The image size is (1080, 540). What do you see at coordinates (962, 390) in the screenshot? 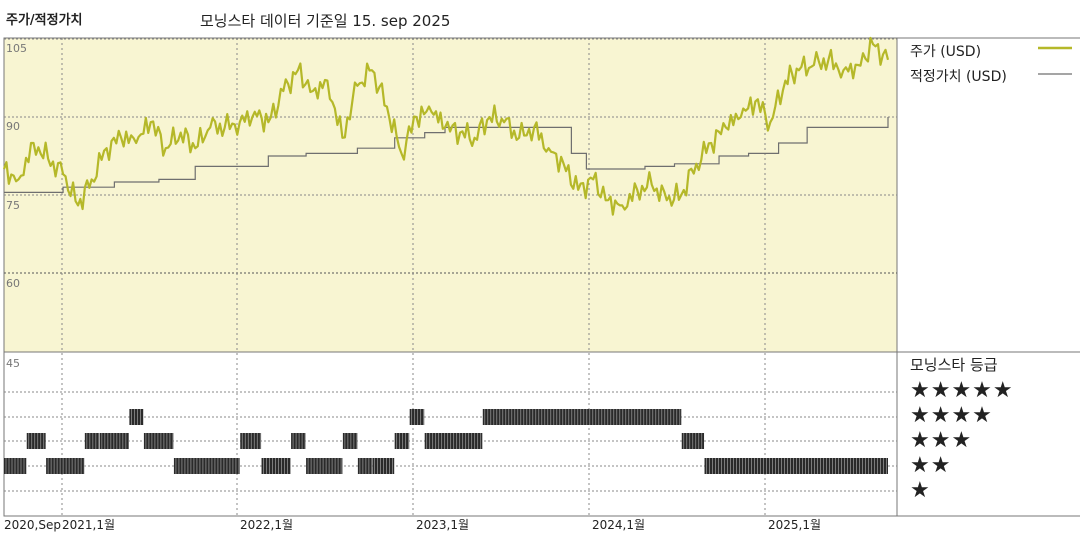
I see `rating-5-stars: ★★★★★` at bounding box center [962, 390].